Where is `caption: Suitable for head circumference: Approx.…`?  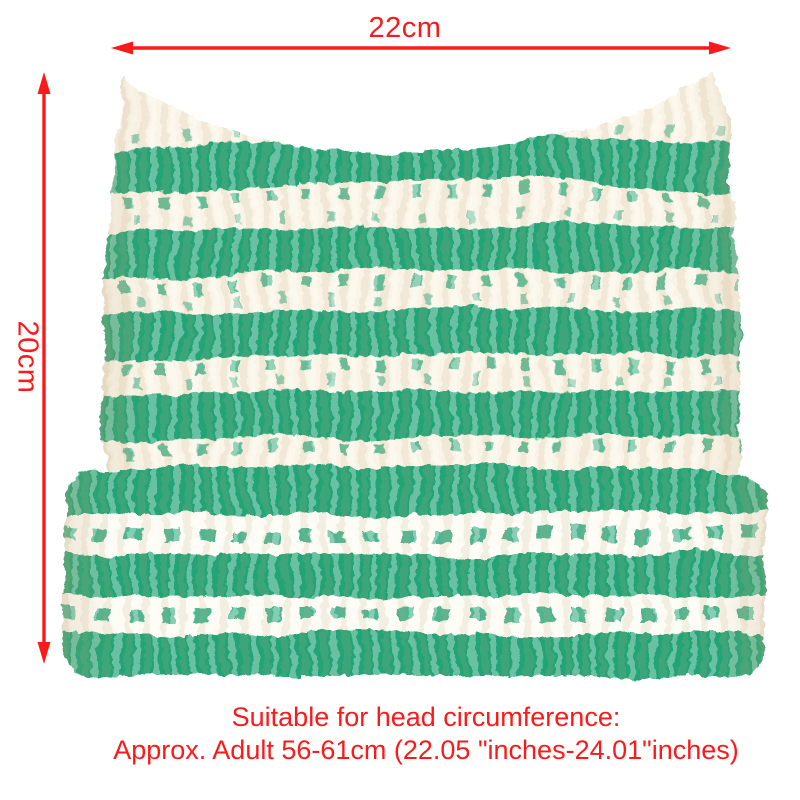
caption: Suitable for head circumference: Approx.… is located at coordinates (426, 734).